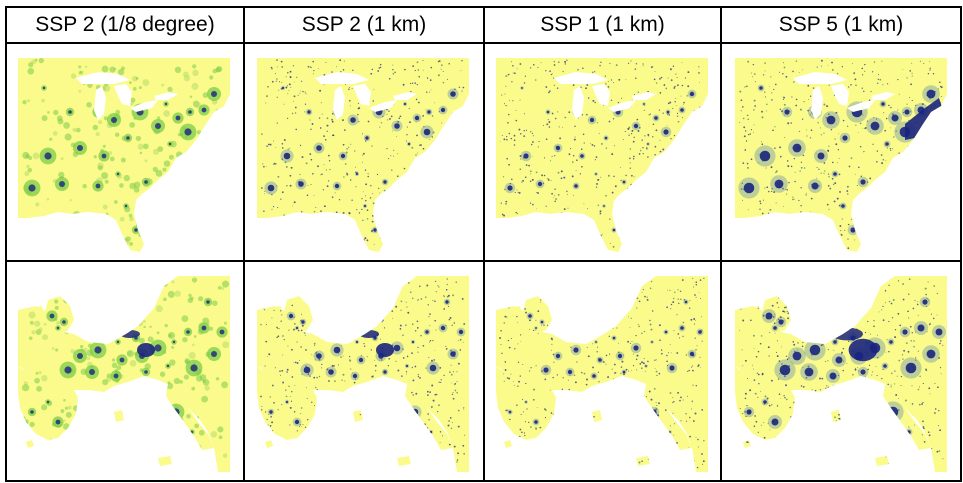 This screenshot has height=483, width=963. I want to click on table-border-right, so click(961, 244).